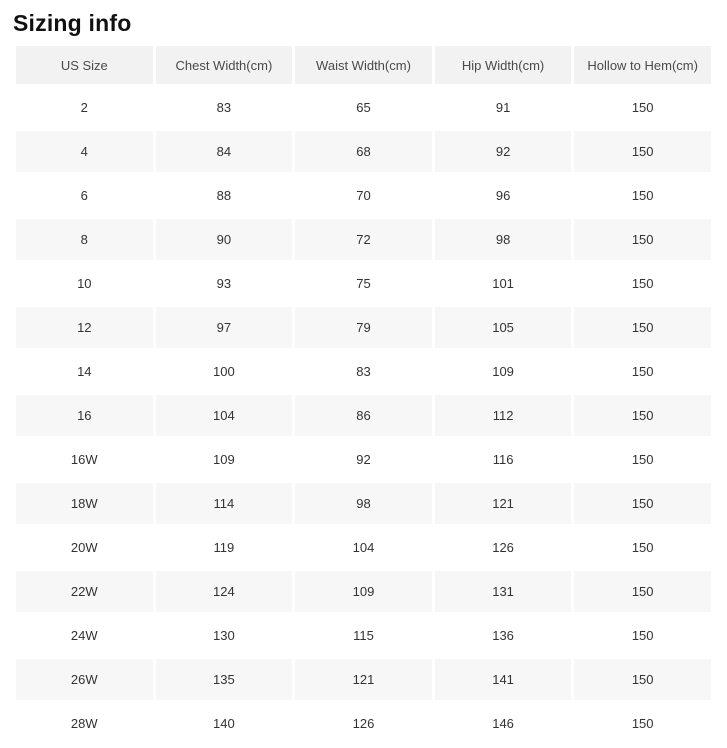 Image resolution: width=727 pixels, height=748 pixels. What do you see at coordinates (224, 548) in the screenshot?
I see `table-cell: 119` at bounding box center [224, 548].